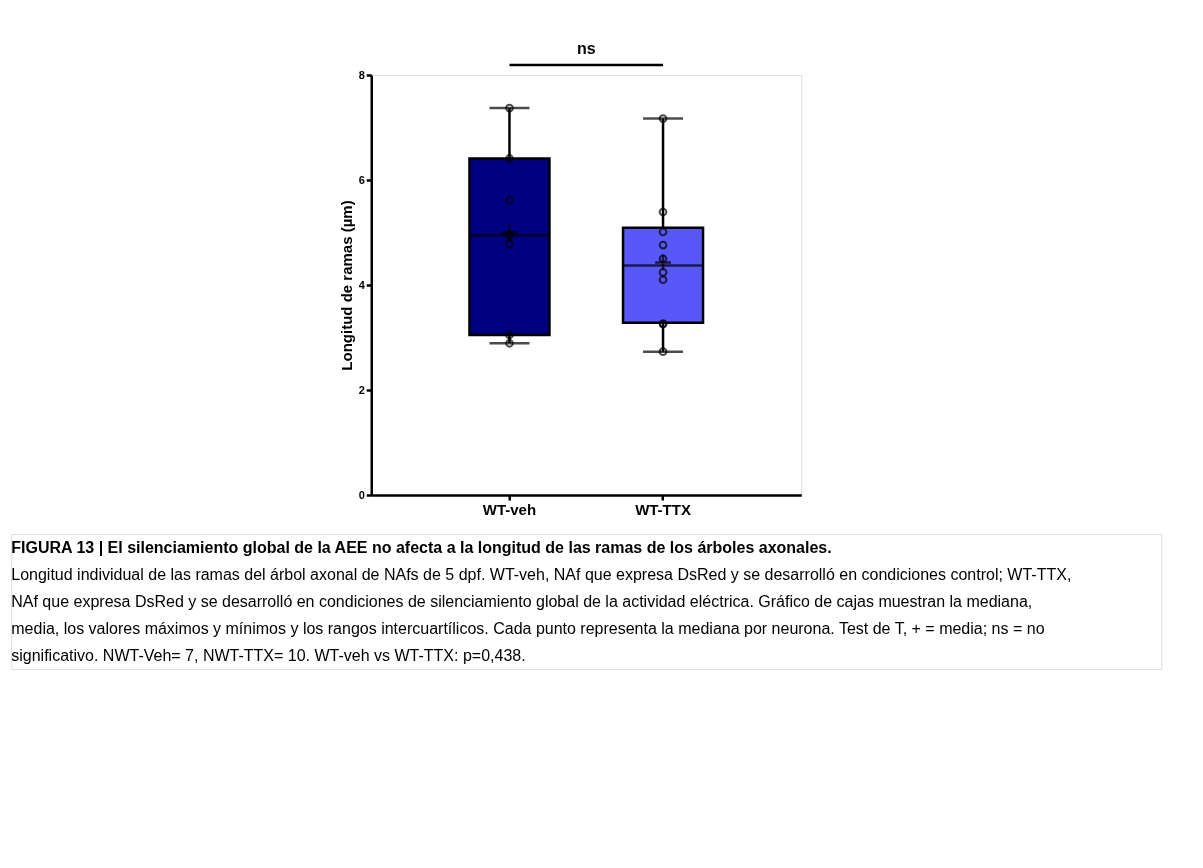 The image size is (1203, 868). I want to click on x-tick-label: WT-veh, so click(509, 509).